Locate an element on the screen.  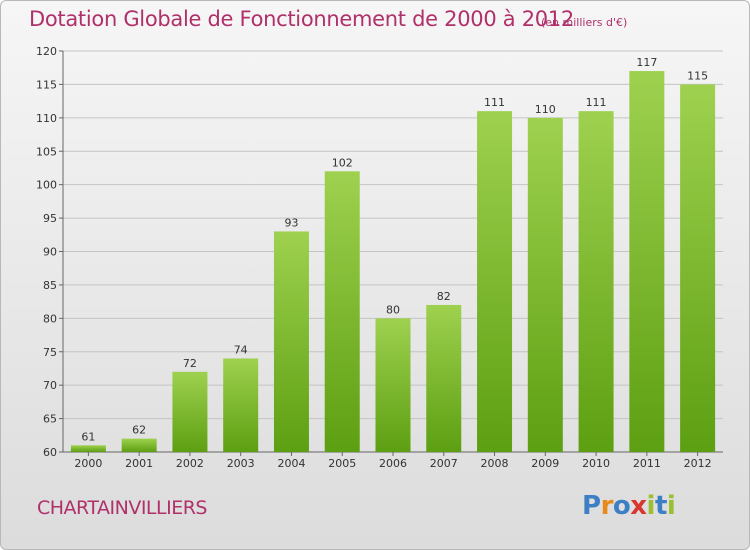
x-tick-label-2009: 2009 is located at coordinates (545, 463).